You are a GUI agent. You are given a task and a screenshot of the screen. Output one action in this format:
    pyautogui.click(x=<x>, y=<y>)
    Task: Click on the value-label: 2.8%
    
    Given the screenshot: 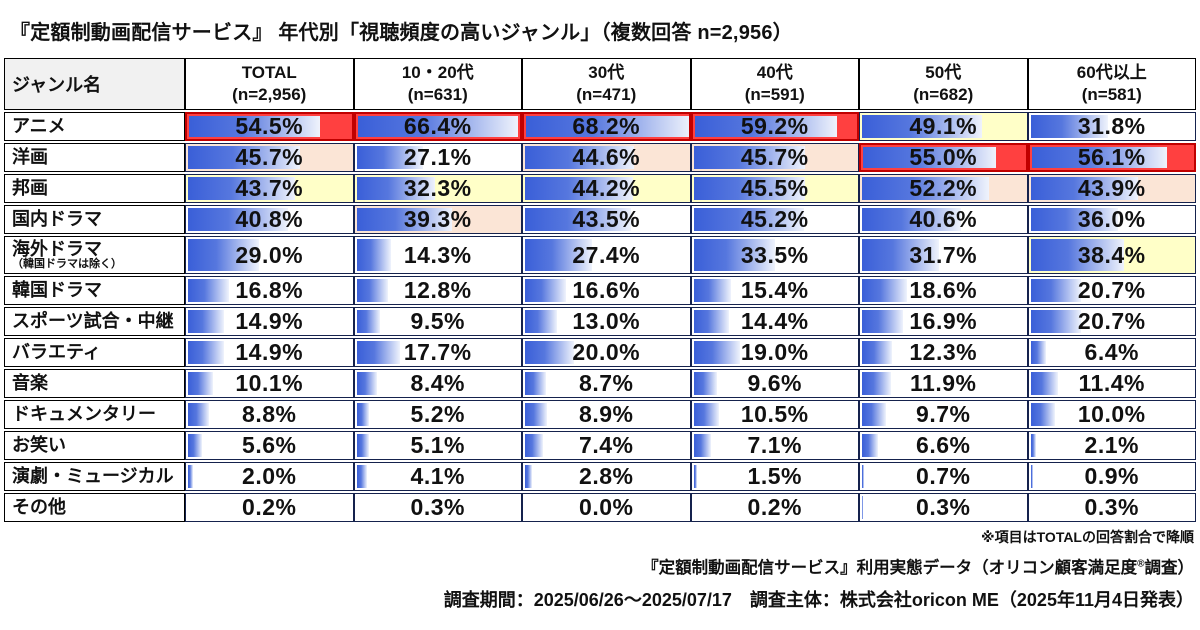 What is the action you would take?
    pyautogui.click(x=606, y=476)
    